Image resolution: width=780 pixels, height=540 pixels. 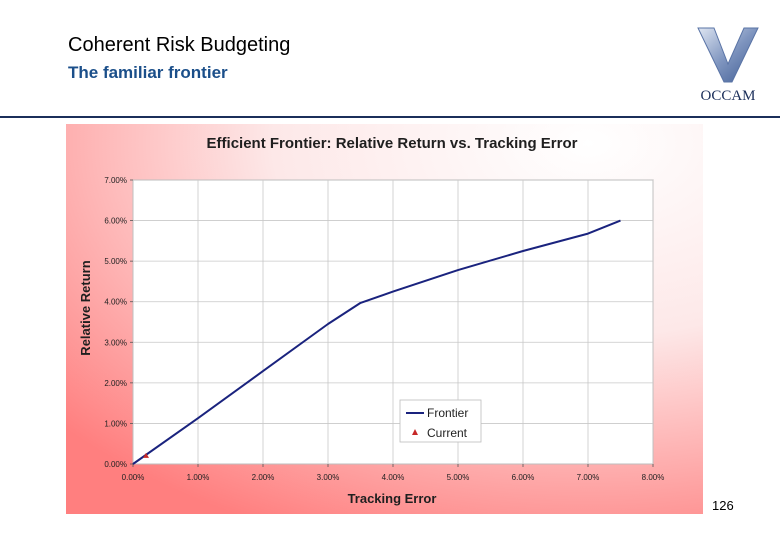 I want to click on x-tick-label: 5.00%, so click(x=458, y=477).